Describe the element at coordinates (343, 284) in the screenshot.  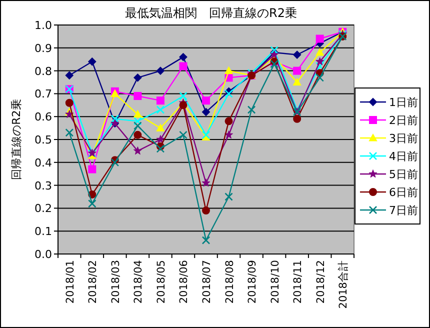
I see `x-tick-label: 2018合計` at that location.